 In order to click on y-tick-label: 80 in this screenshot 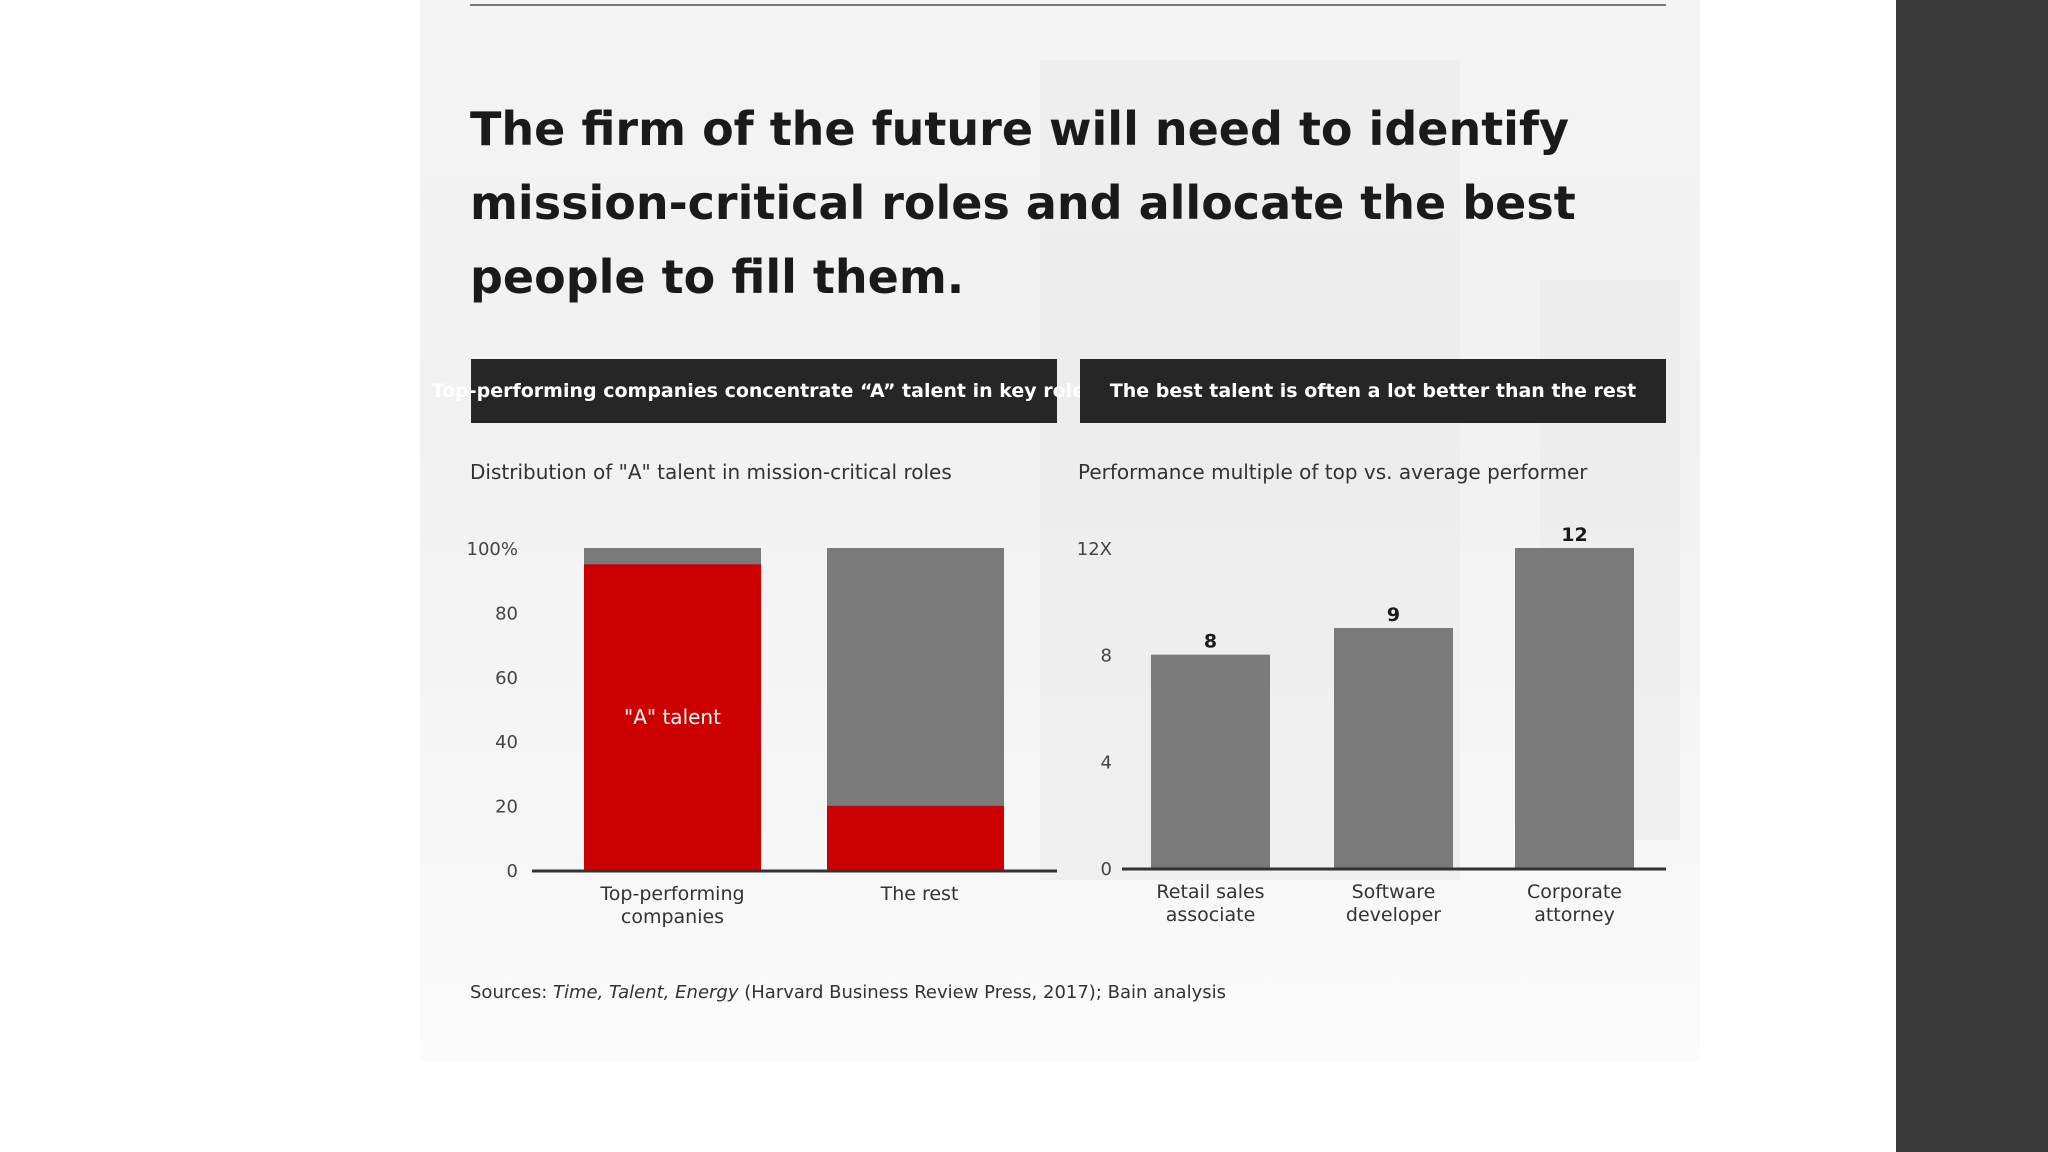, I will do `click(506, 613)`.